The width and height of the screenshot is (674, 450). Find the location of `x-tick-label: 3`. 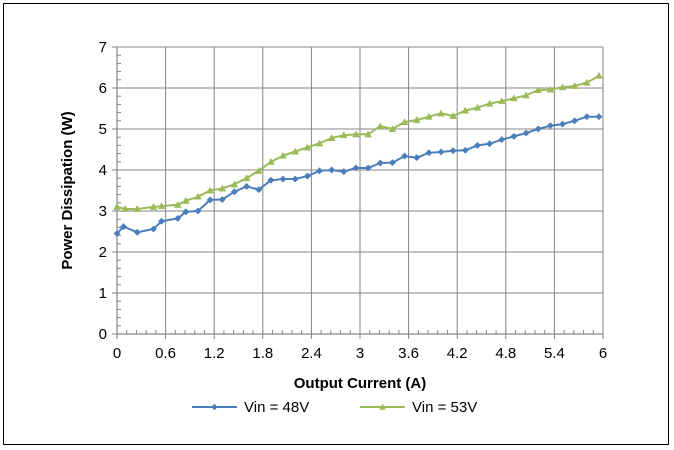

x-tick-label: 3 is located at coordinates (360, 353).